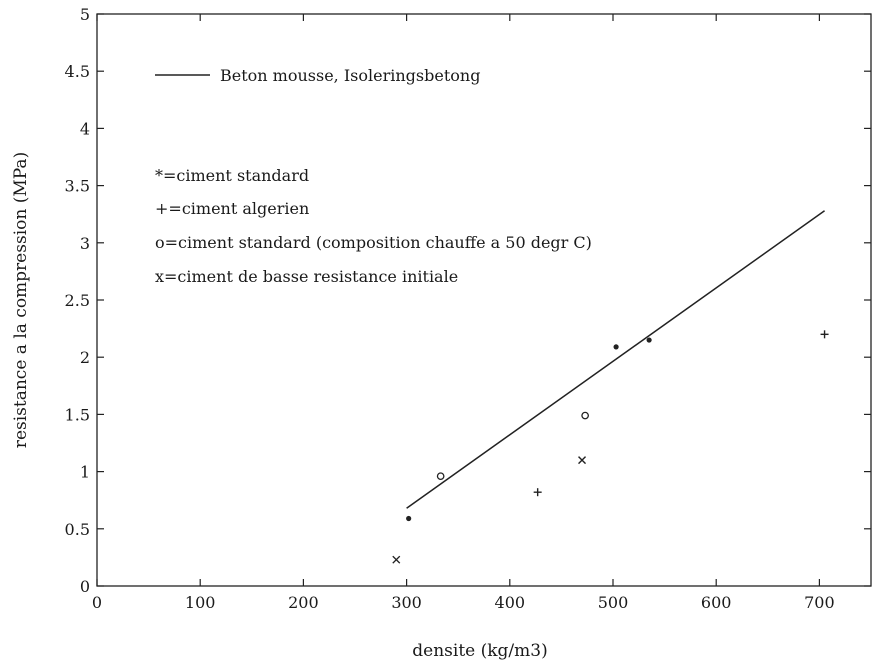 The height and width of the screenshot is (666, 874). Describe the element at coordinates (306, 276) in the screenshot. I see `legend-x-label: x=ciment de basse resistance initiale` at that location.